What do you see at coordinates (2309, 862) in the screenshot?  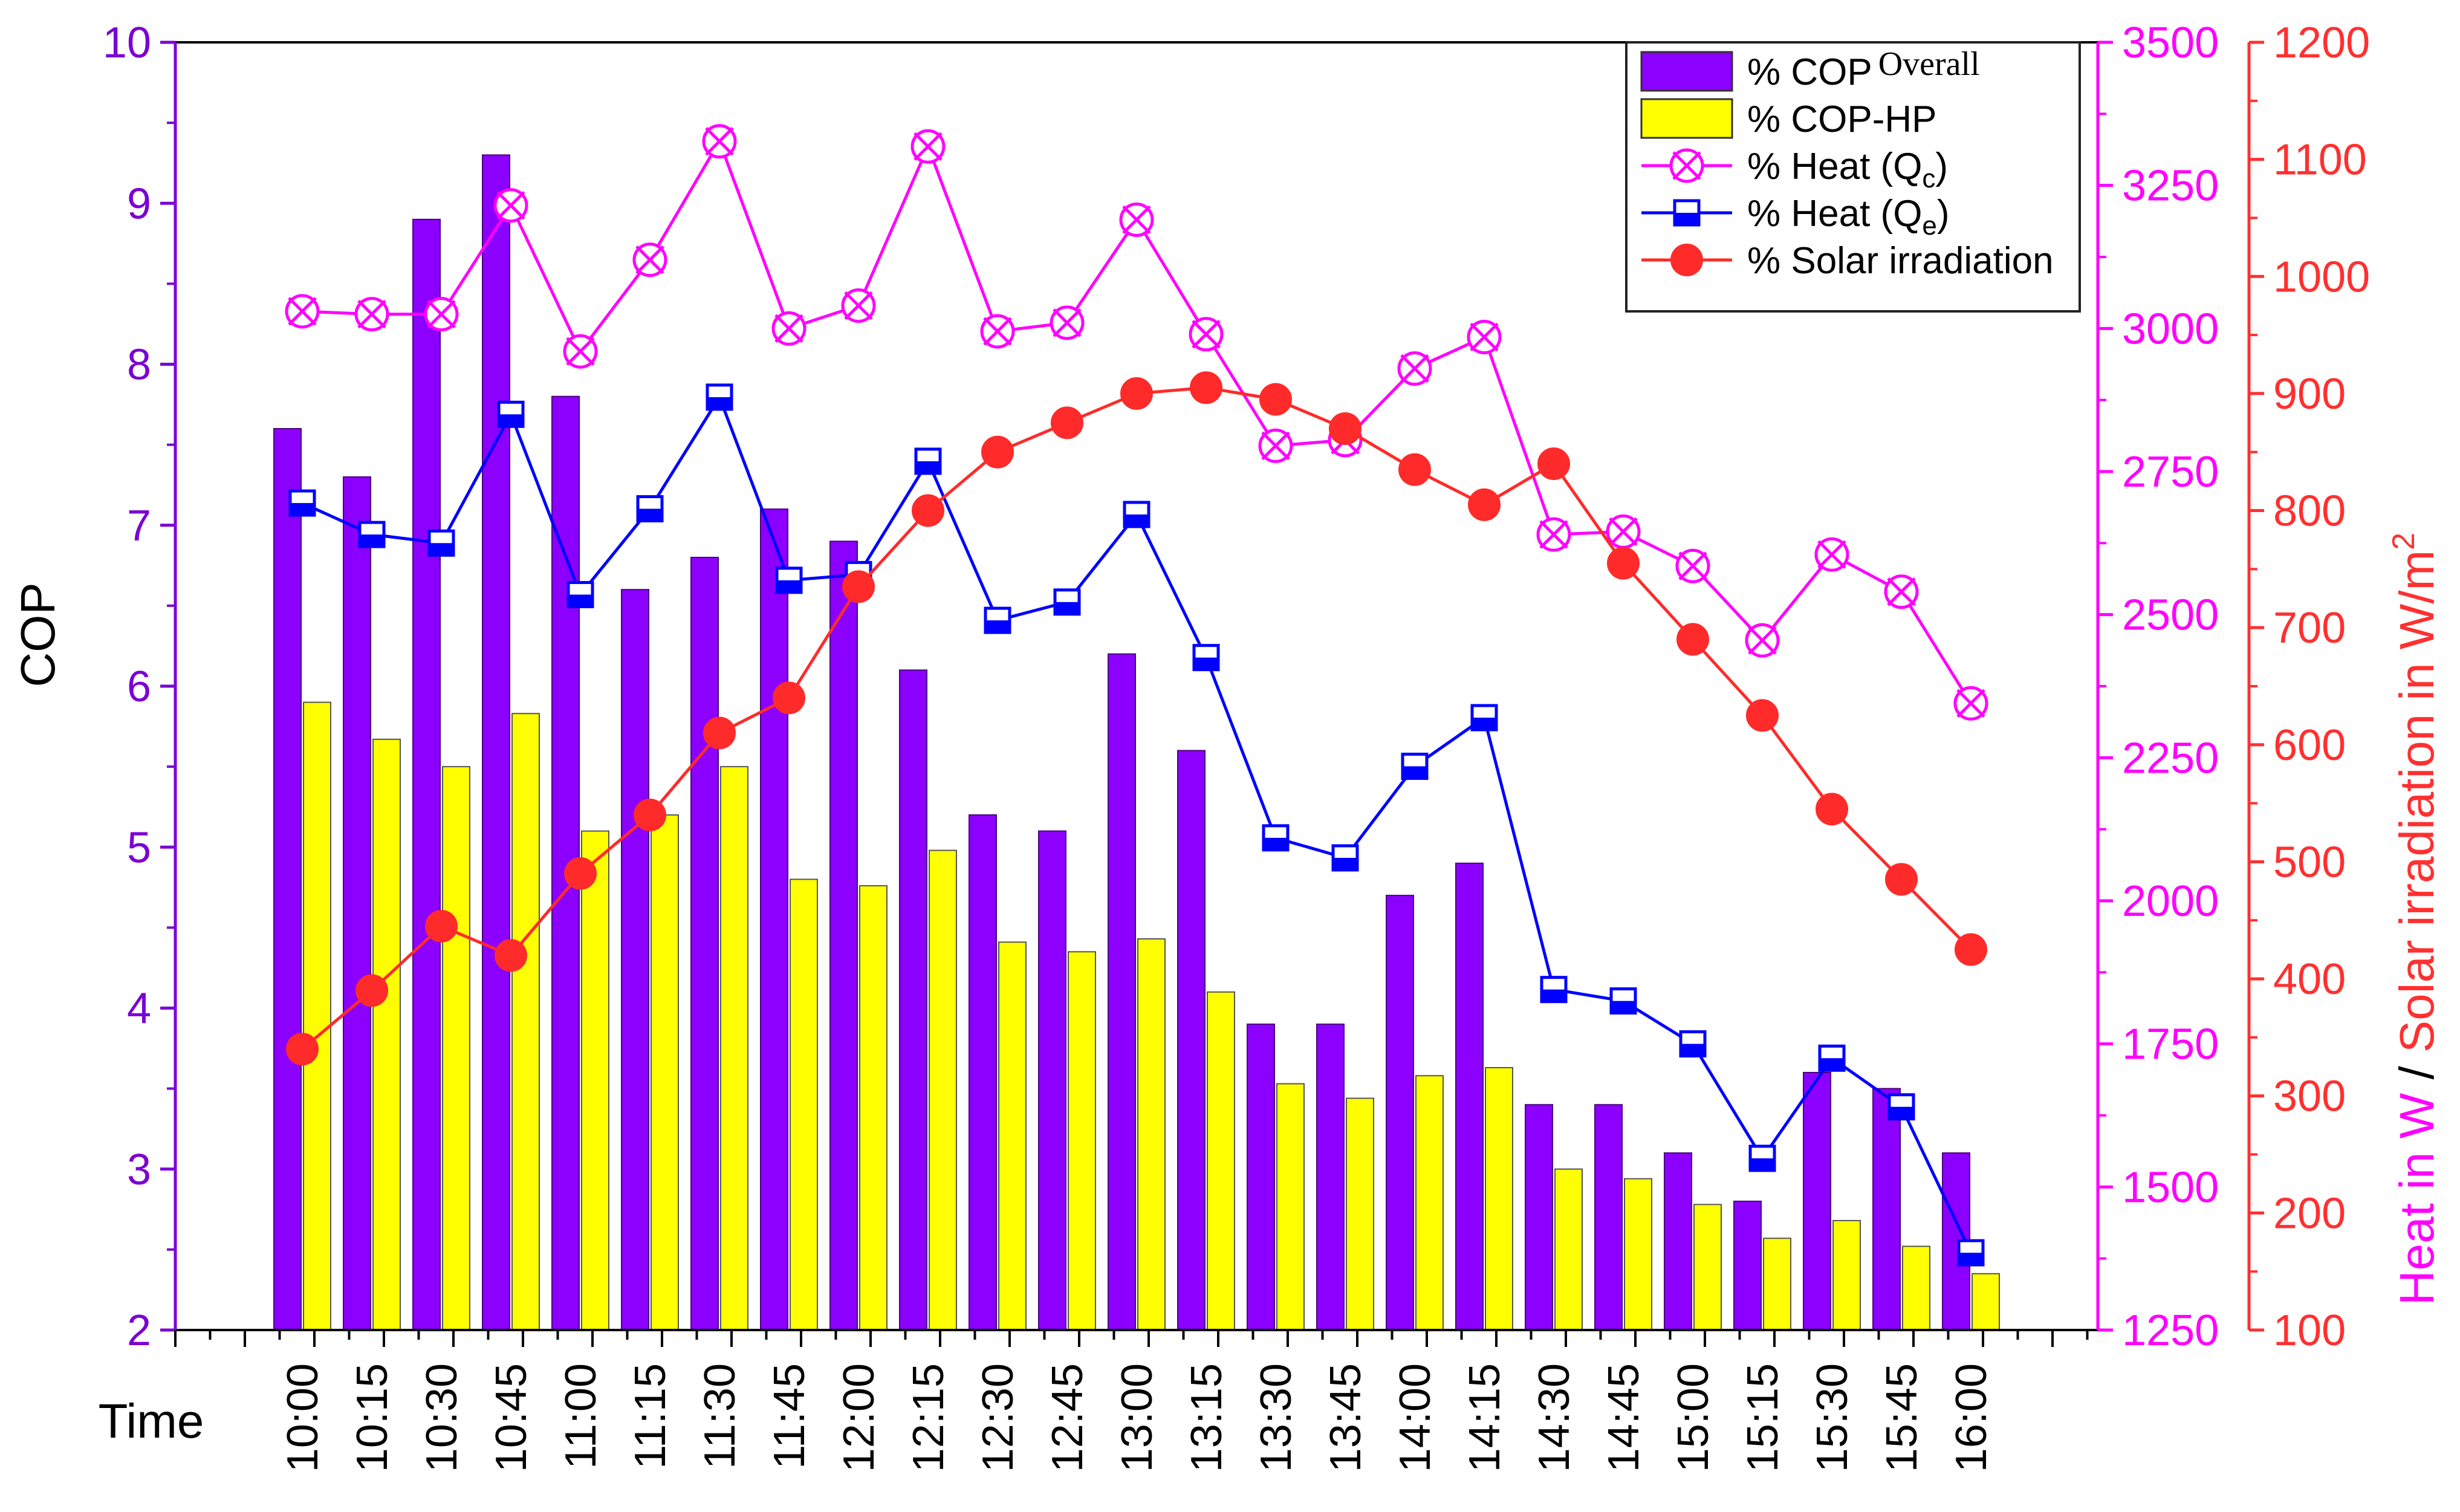 I see `tick-label-solar-500: 500` at bounding box center [2309, 862].